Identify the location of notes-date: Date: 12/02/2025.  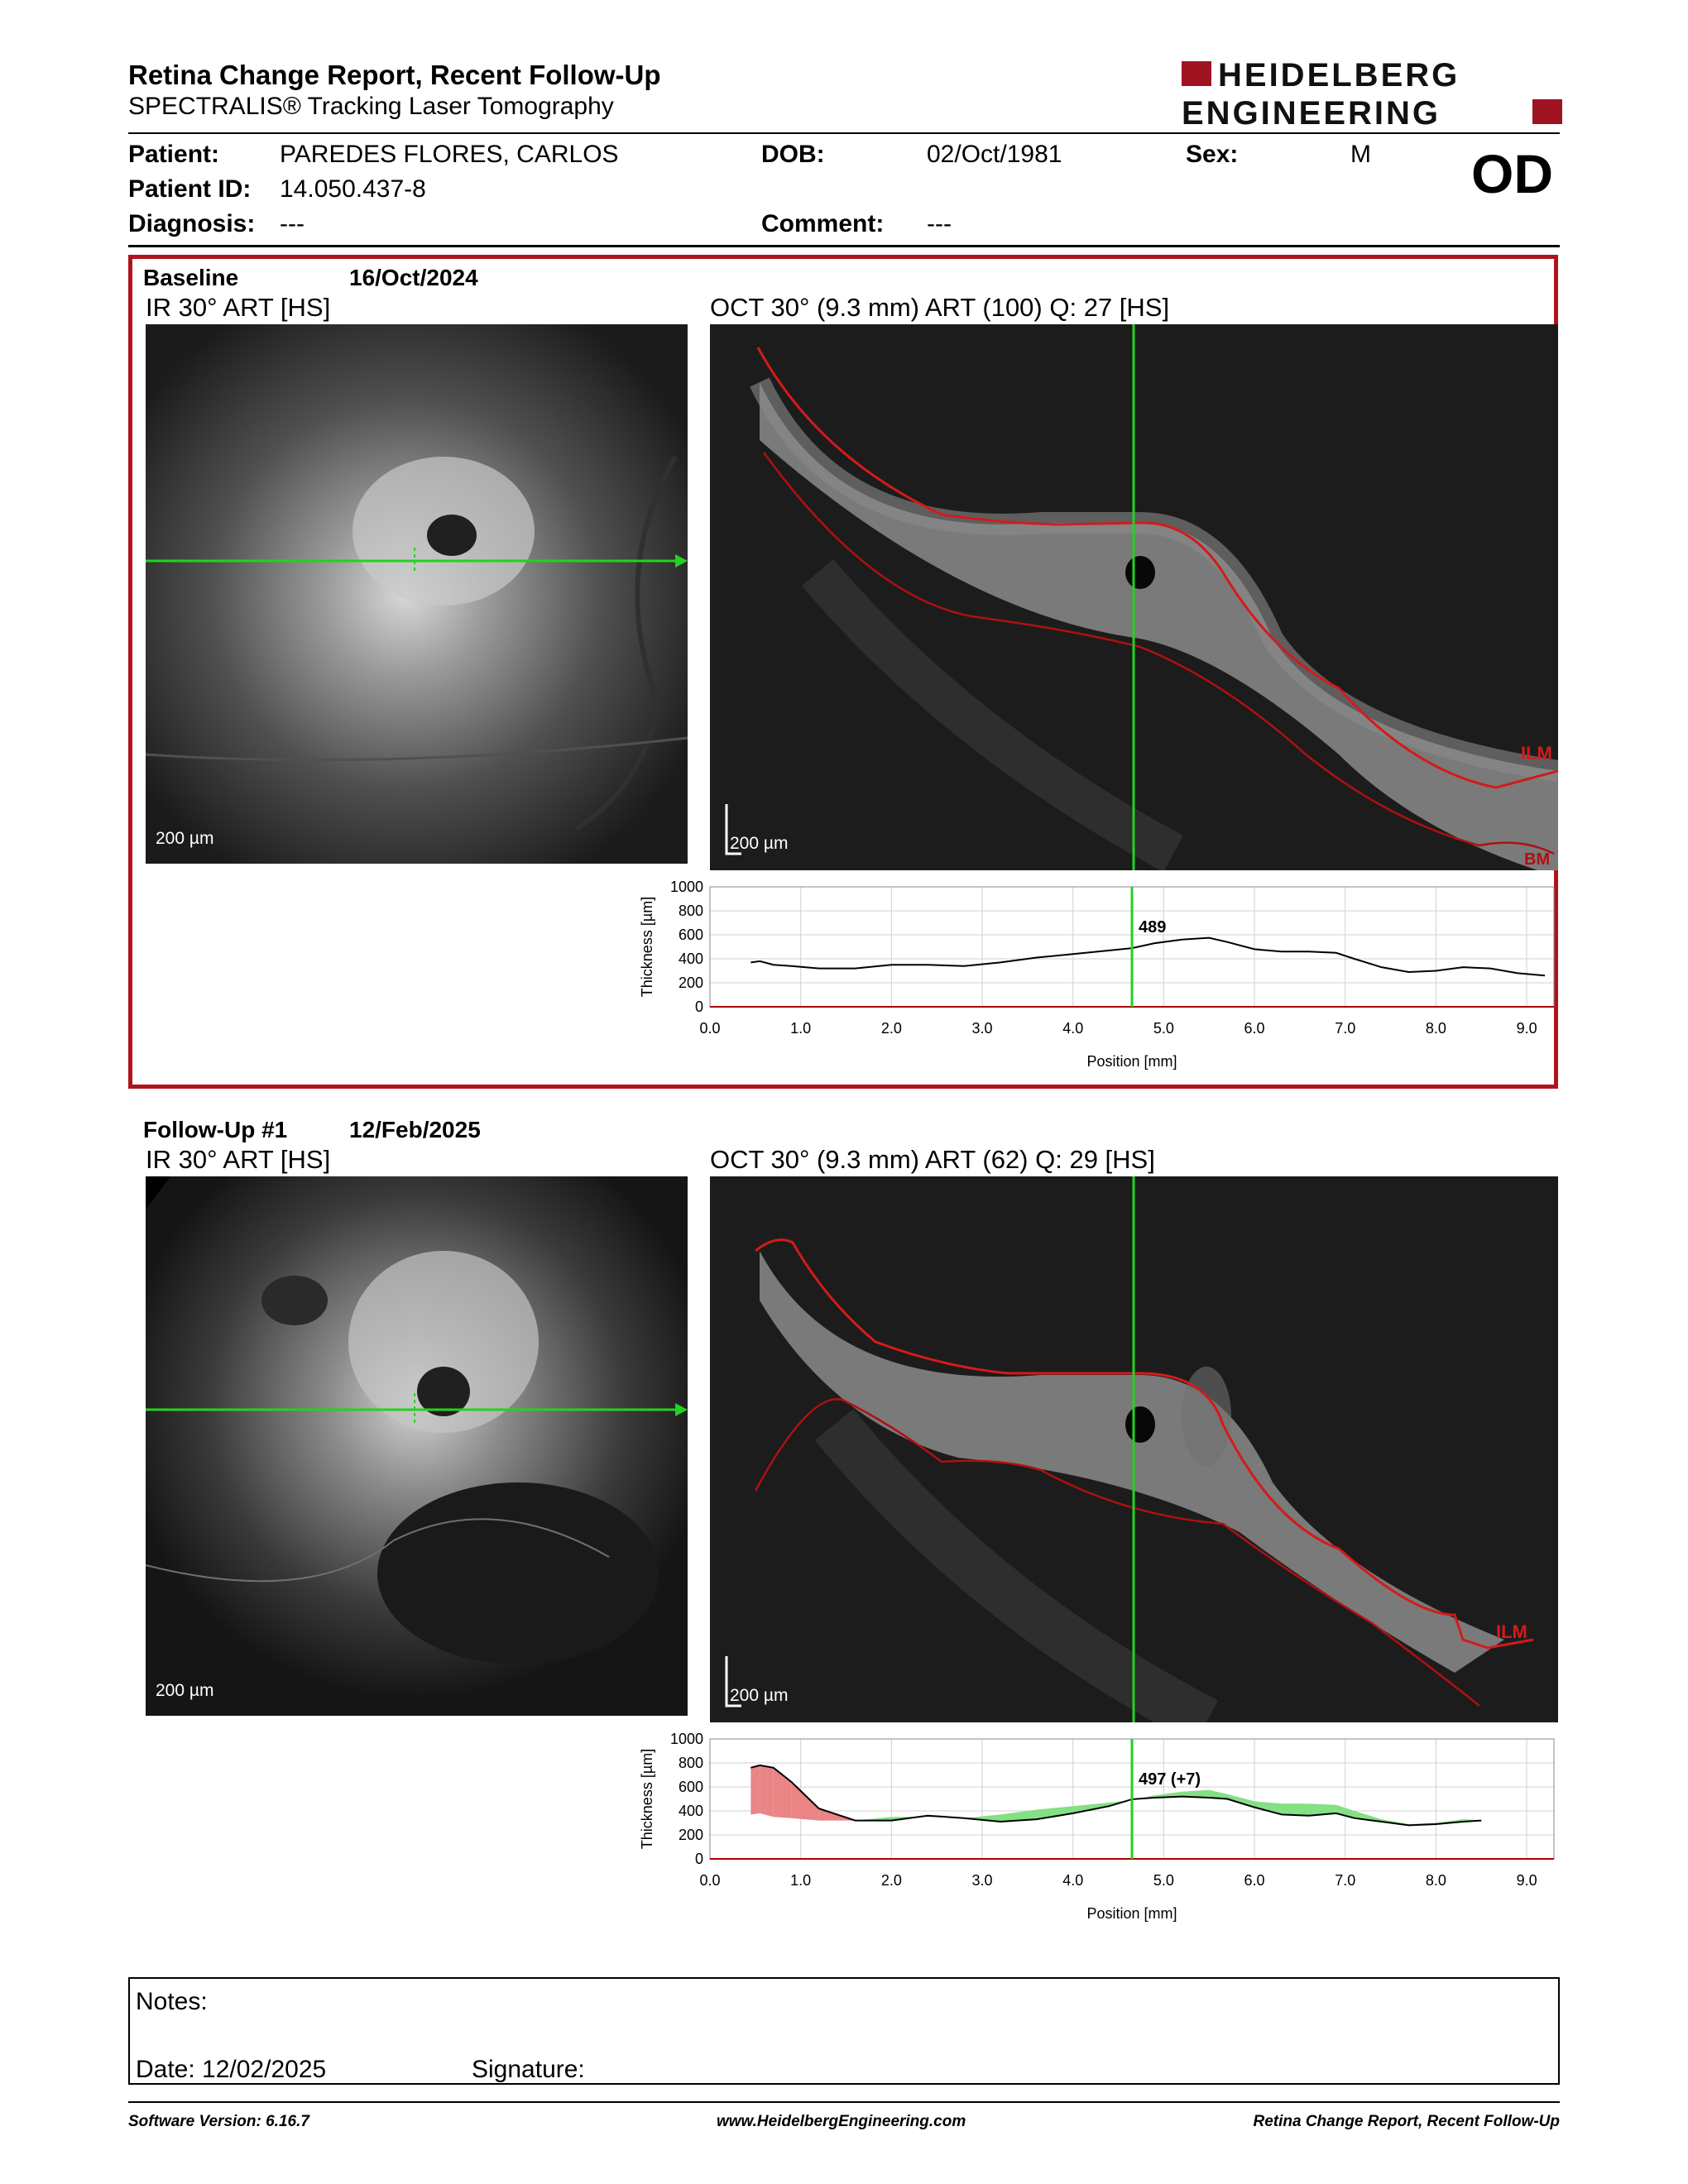
(231, 2069).